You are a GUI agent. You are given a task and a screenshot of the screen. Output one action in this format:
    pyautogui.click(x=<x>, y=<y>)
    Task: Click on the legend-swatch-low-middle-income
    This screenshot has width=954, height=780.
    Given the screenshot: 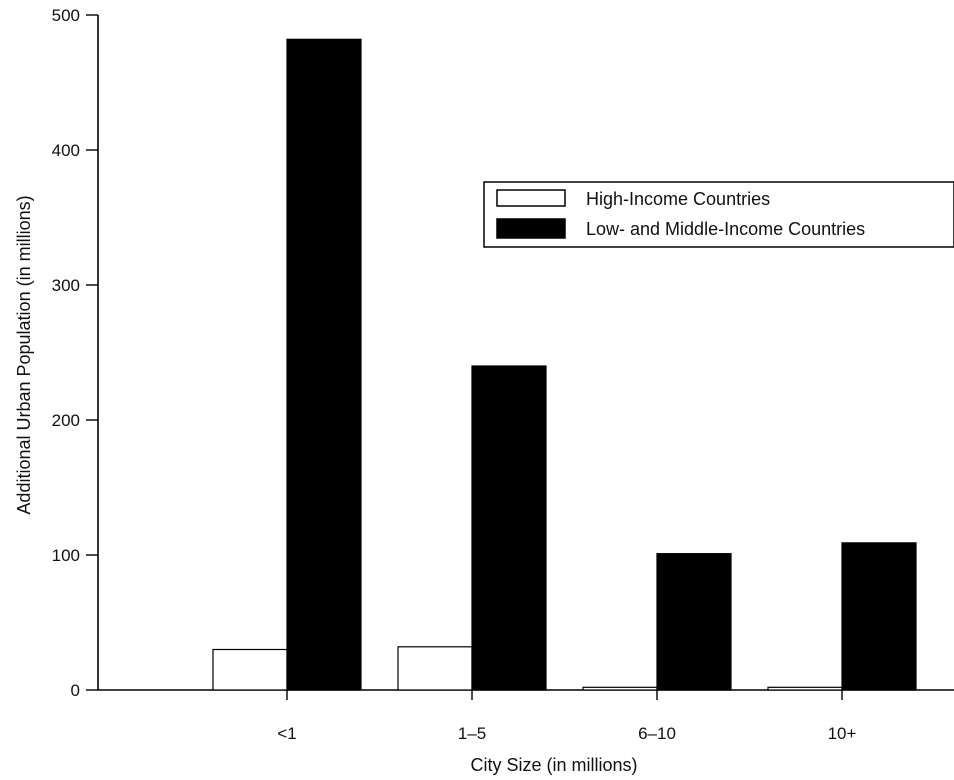 What is the action you would take?
    pyautogui.click(x=531, y=228)
    